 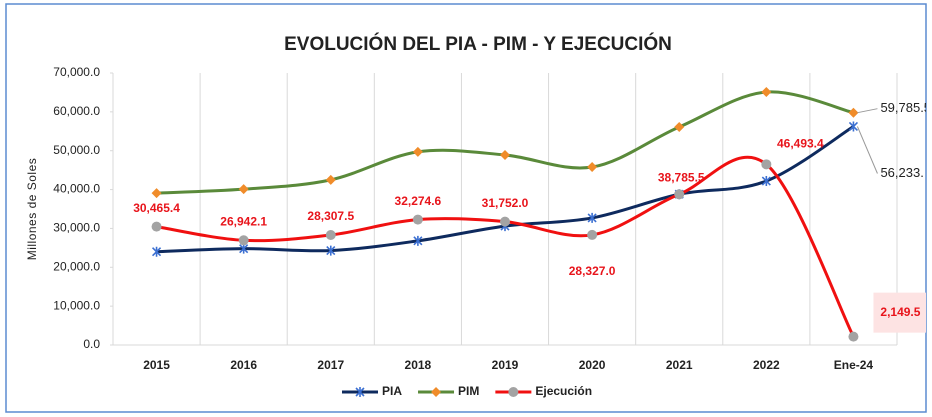 What do you see at coordinates (800, 144) in the screenshot?
I see `data-label: 46,493.4` at bounding box center [800, 144].